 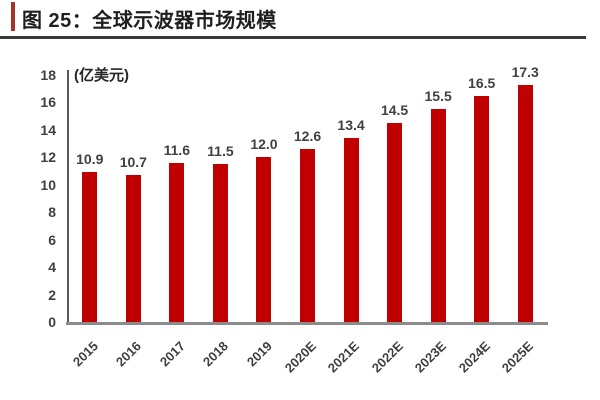 What do you see at coordinates (90, 247) in the screenshot?
I see `bar-2015` at bounding box center [90, 247].